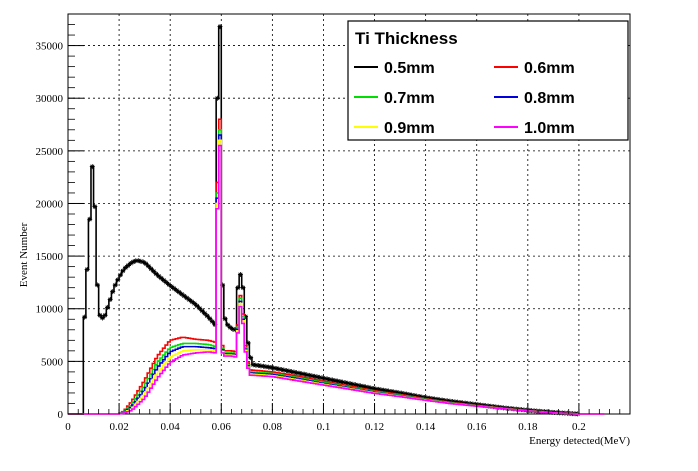 Image resolution: width=698 pixels, height=471 pixels. I want to click on y-tick-label: 20000, so click(50, 204).